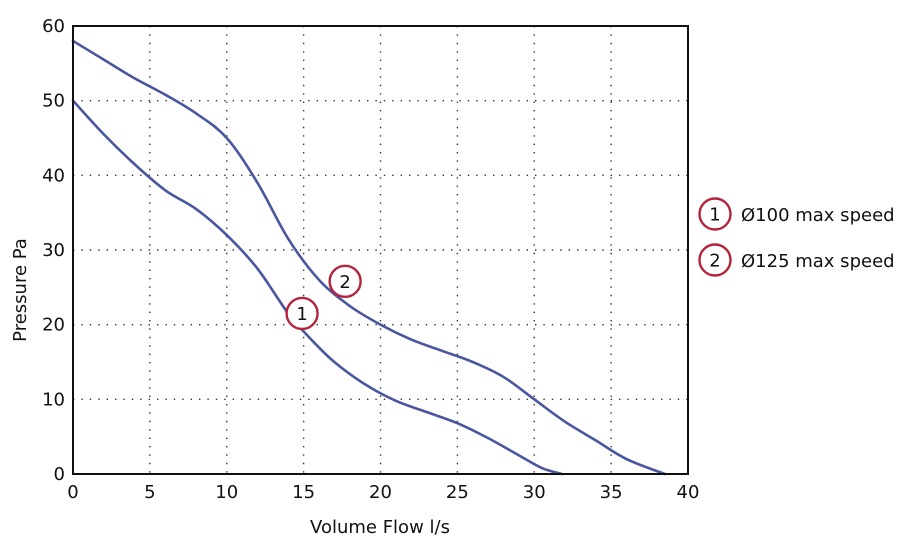 The height and width of the screenshot is (550, 911). What do you see at coordinates (380, 527) in the screenshot?
I see `x-axis-label: Volume Flow l/s` at bounding box center [380, 527].